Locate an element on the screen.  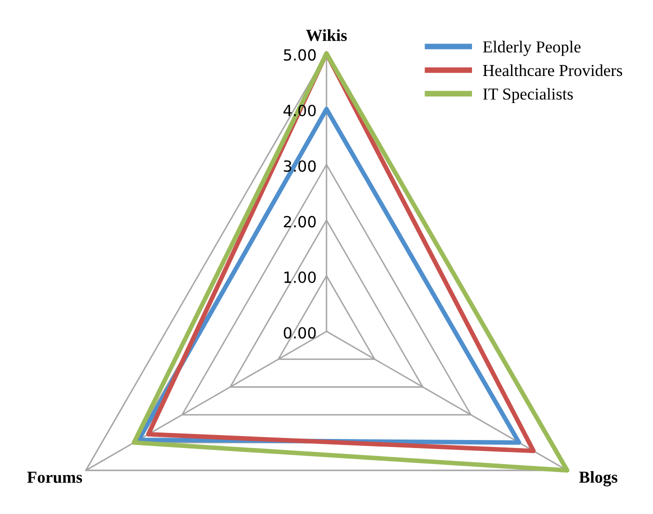
y-tick-label: 5.00 is located at coordinates (300, 55).